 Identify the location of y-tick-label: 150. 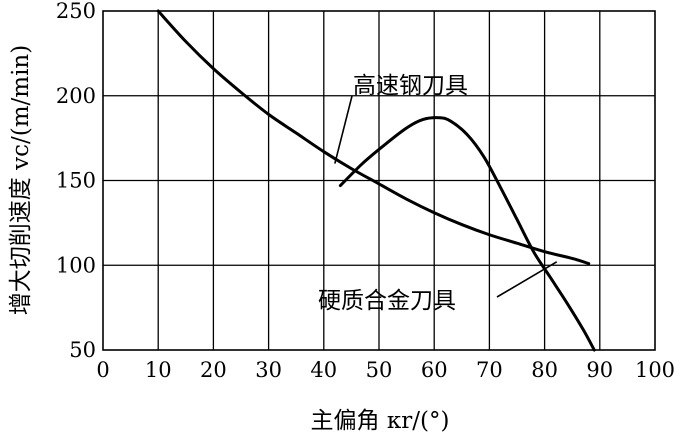
(76, 181).